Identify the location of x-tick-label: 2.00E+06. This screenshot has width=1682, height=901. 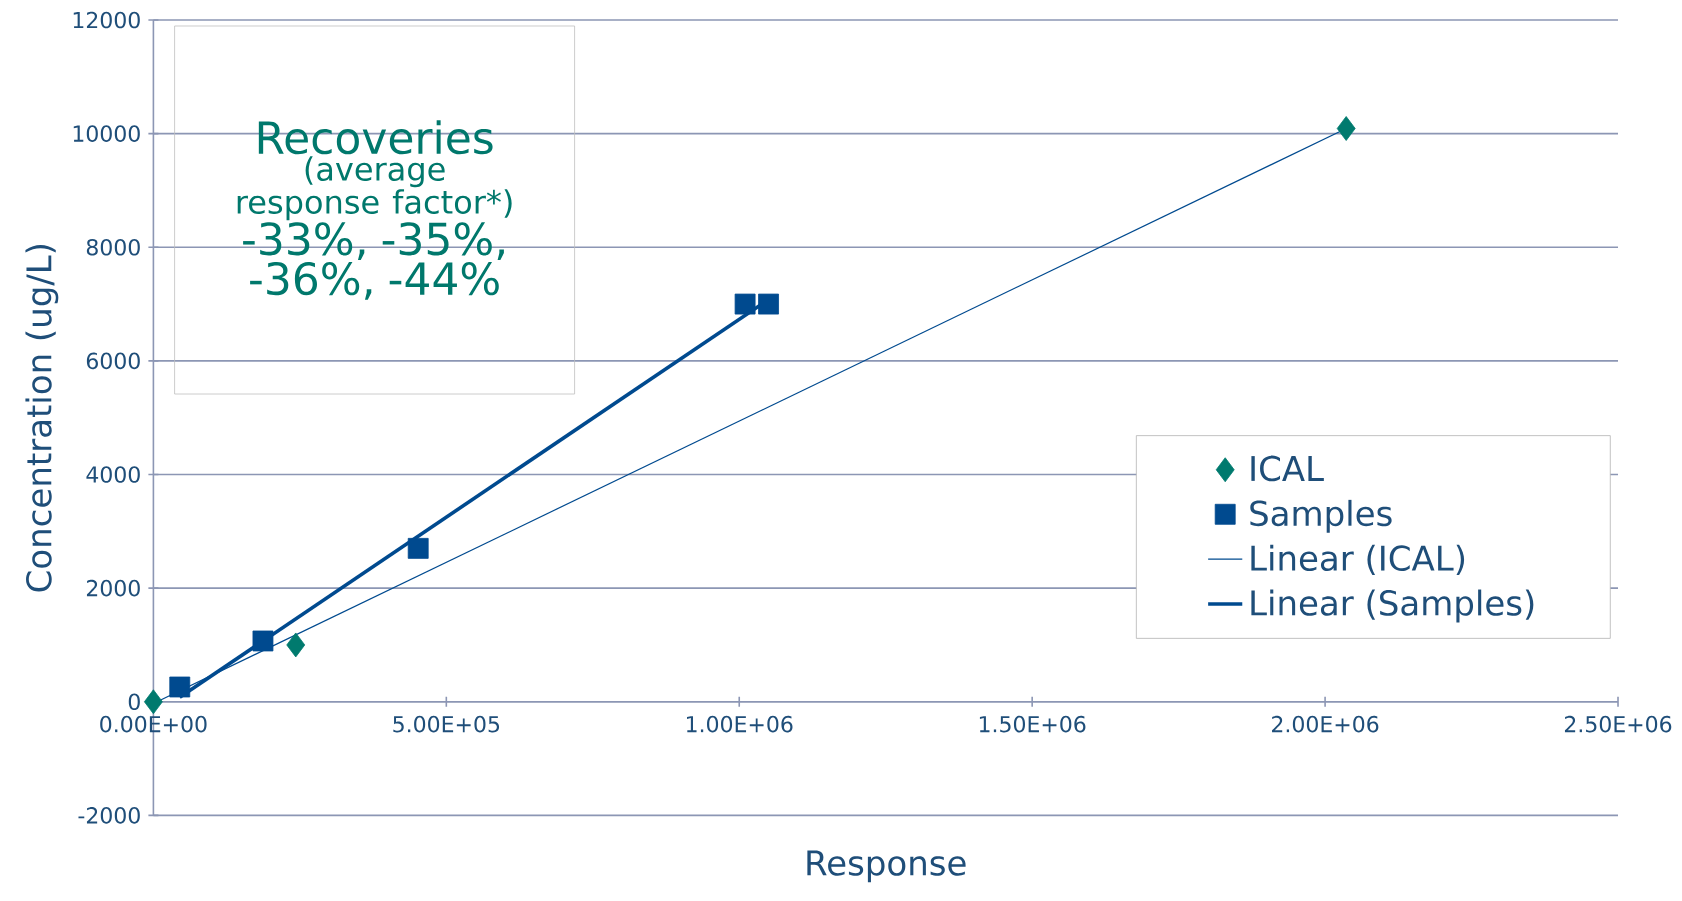
(1325, 724).